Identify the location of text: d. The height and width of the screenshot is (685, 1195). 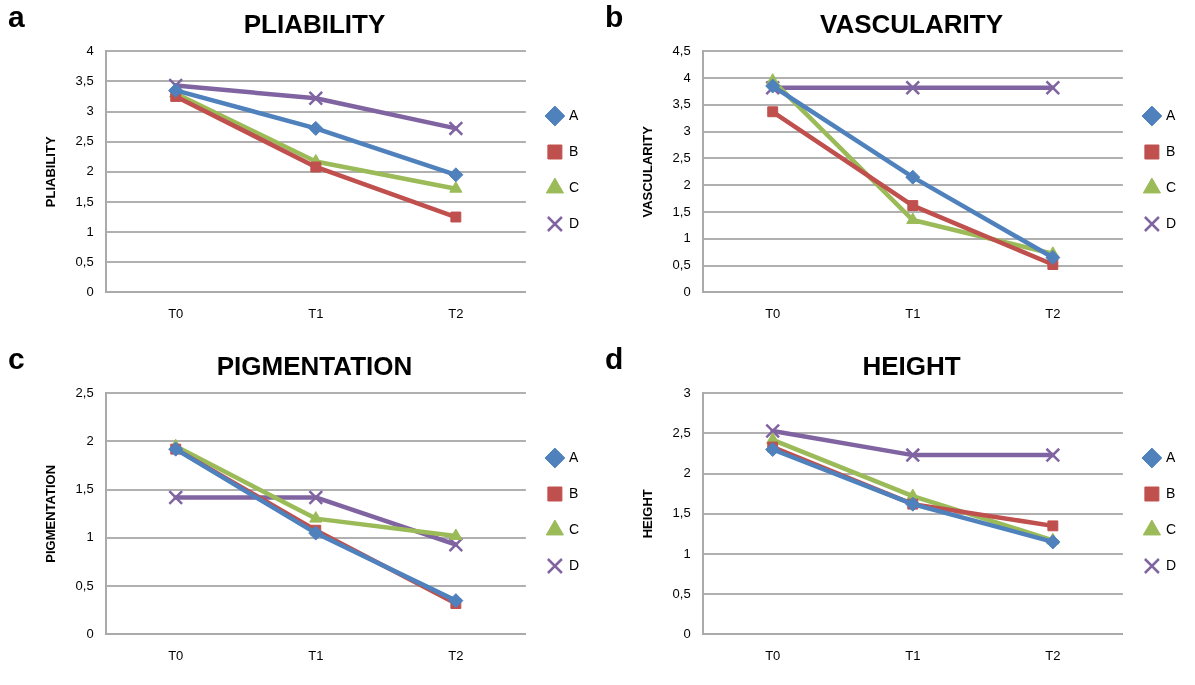
(614, 359).